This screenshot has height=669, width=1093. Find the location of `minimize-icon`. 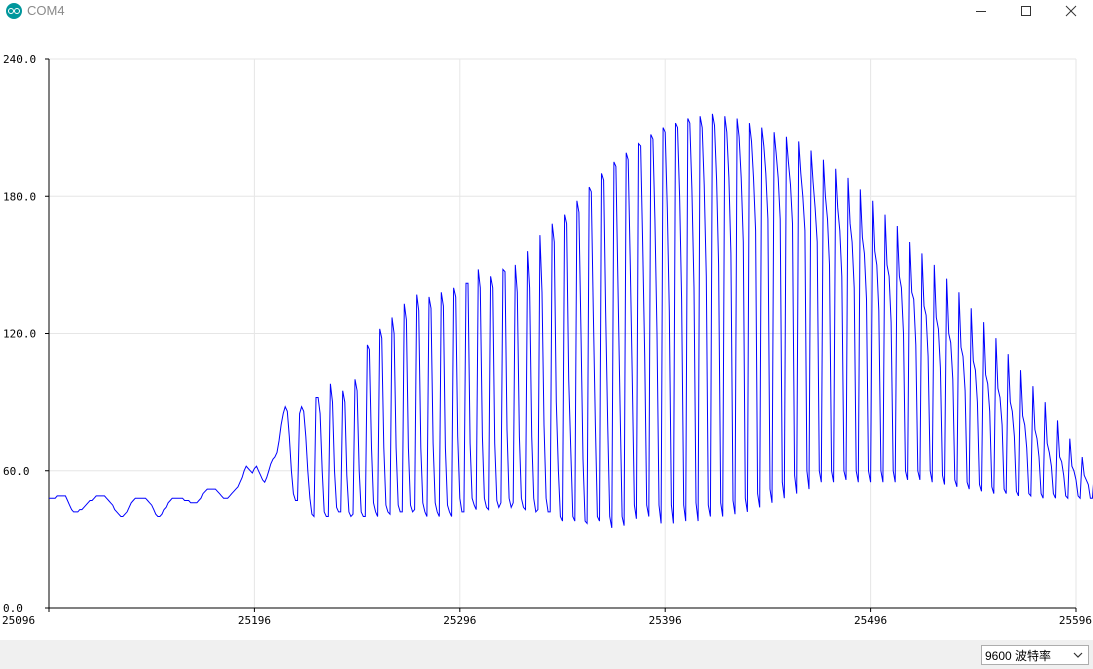

minimize-icon is located at coordinates (981, 11).